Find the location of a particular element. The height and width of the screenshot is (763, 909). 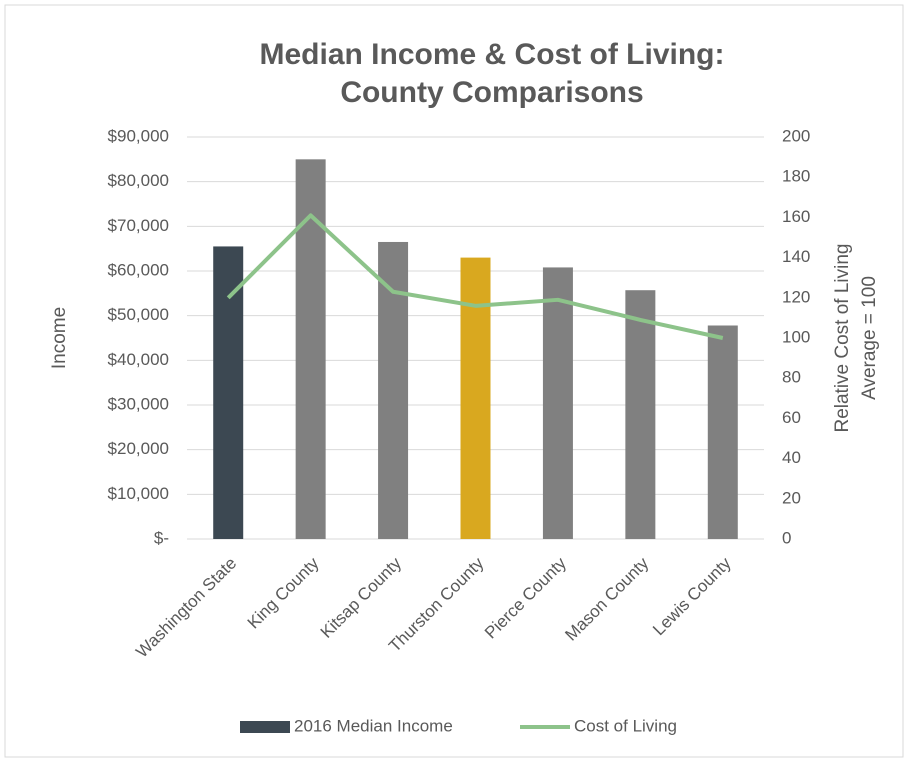

line is located at coordinates (475, 276).